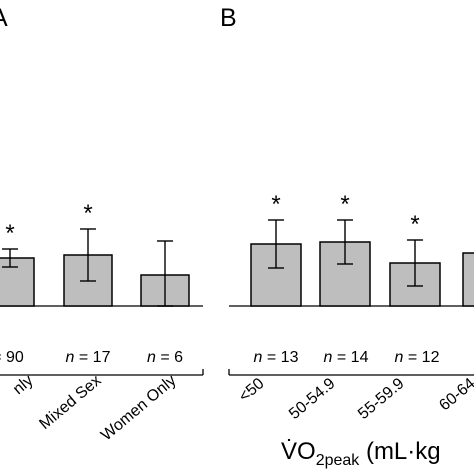  Describe the element at coordinates (12, 357) in the screenshot. I see `n-count-label: = 90` at that location.